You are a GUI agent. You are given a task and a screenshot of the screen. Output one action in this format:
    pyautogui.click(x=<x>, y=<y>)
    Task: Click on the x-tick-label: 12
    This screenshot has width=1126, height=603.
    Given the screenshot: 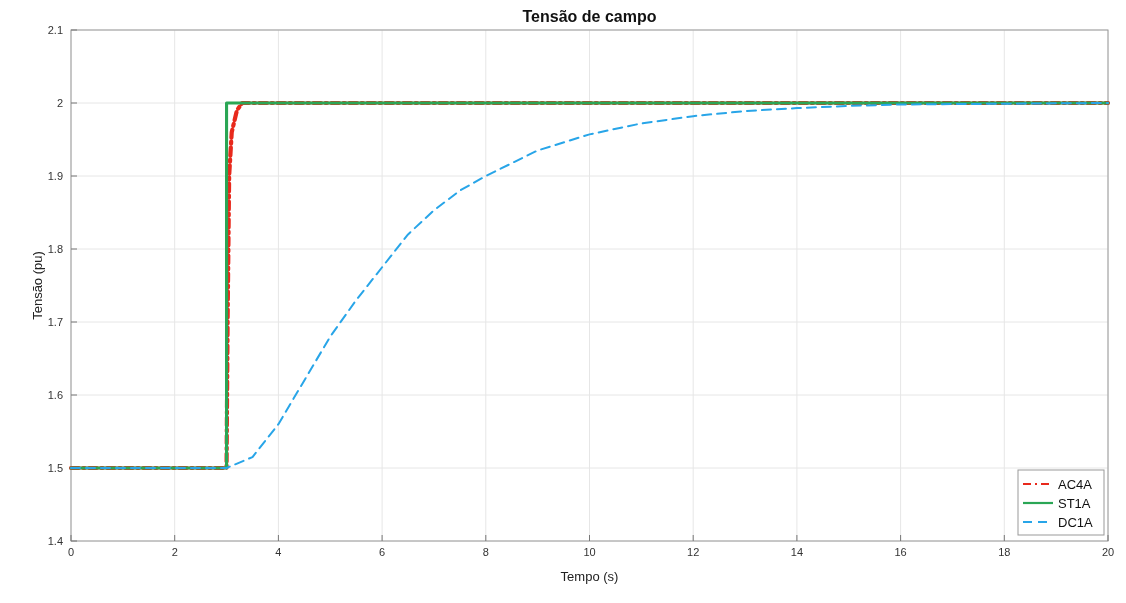 What is the action you would take?
    pyautogui.click(x=693, y=552)
    